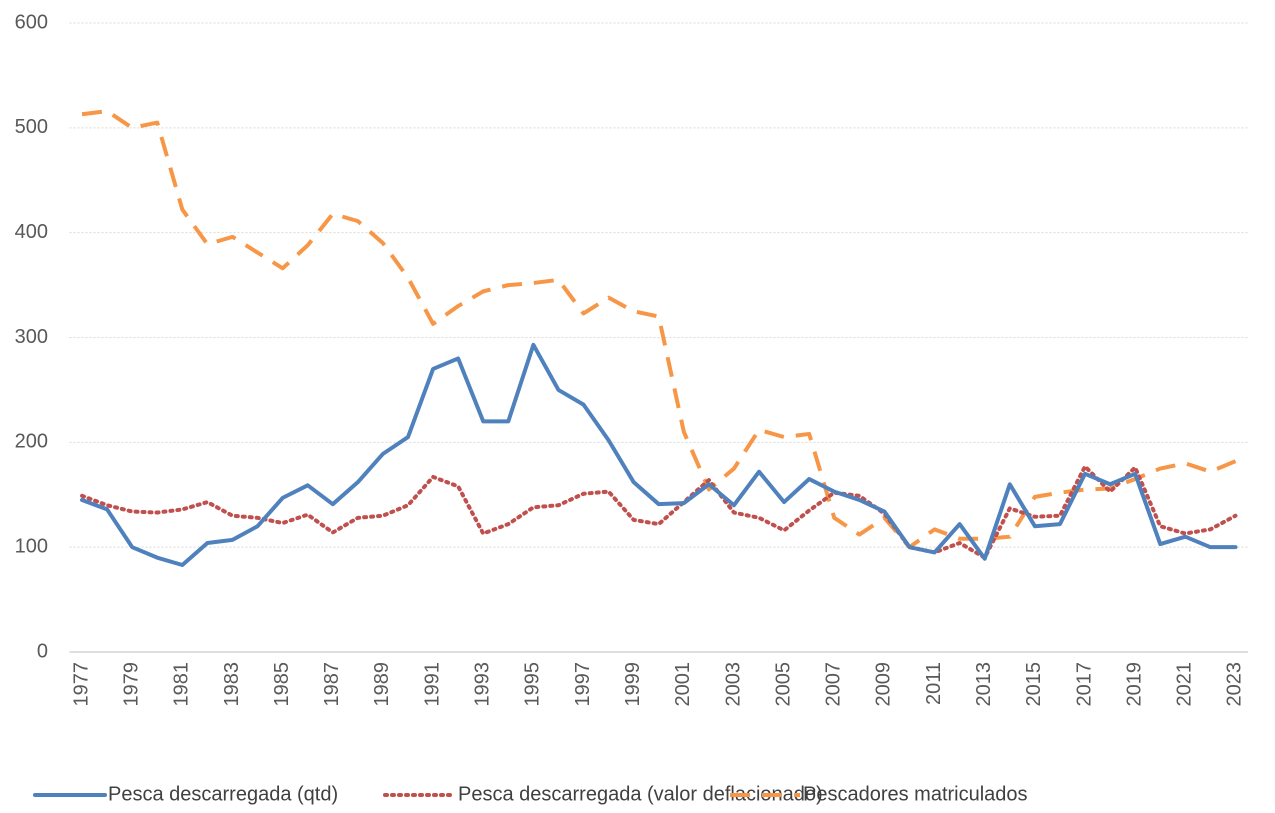 The height and width of the screenshot is (813, 1275). What do you see at coordinates (934, 683) in the screenshot?
I see `x-tick-label: 2011` at bounding box center [934, 683].